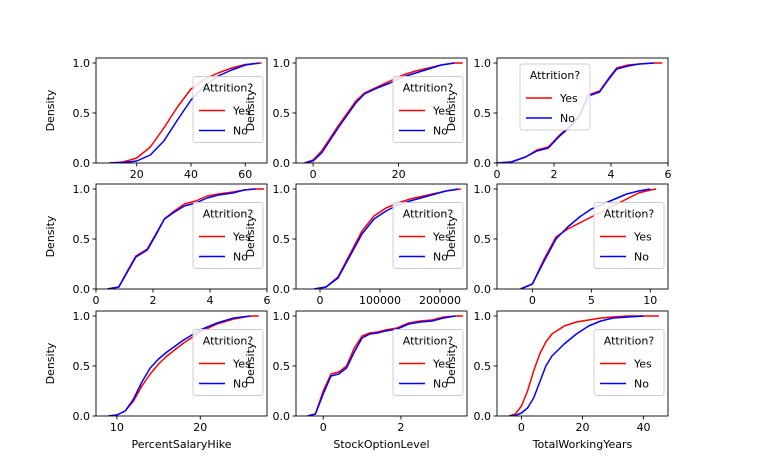  Describe the element at coordinates (245, 174) in the screenshot. I see `x-tick-label: 60` at that location.